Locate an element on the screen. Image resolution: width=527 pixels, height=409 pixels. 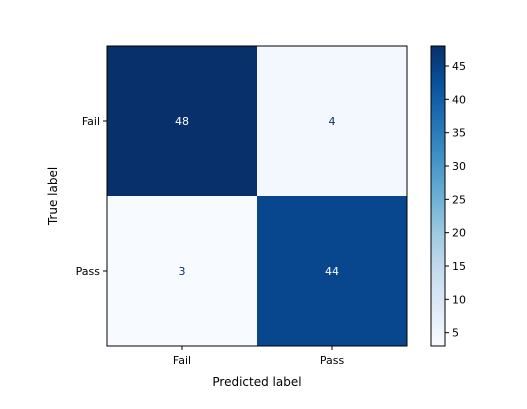
x-axis-label: Predicted label is located at coordinates (256, 382).